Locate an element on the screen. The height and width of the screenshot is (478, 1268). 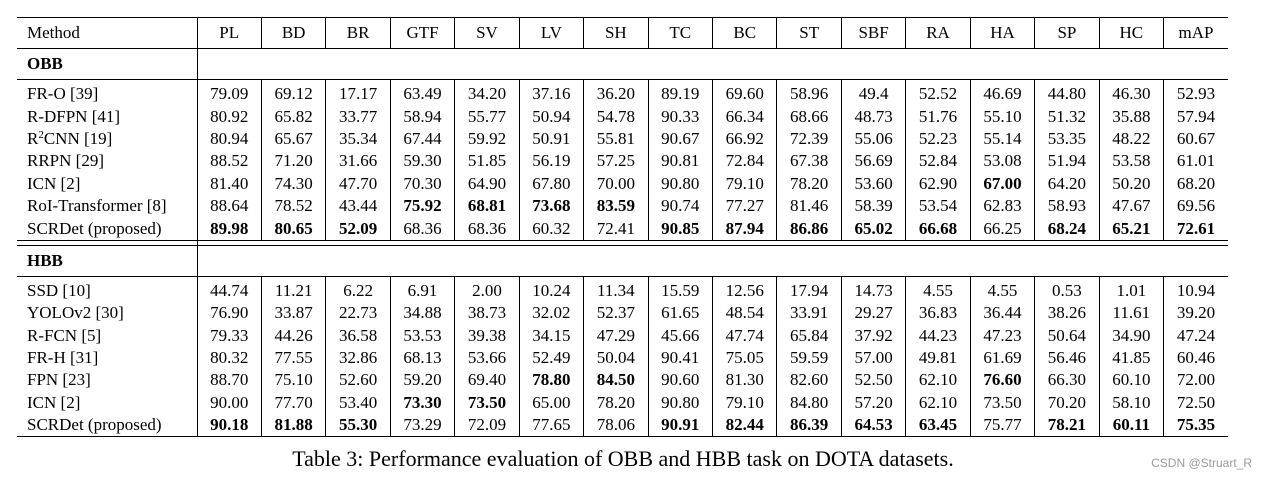
section-filler is located at coordinates (712, 64).